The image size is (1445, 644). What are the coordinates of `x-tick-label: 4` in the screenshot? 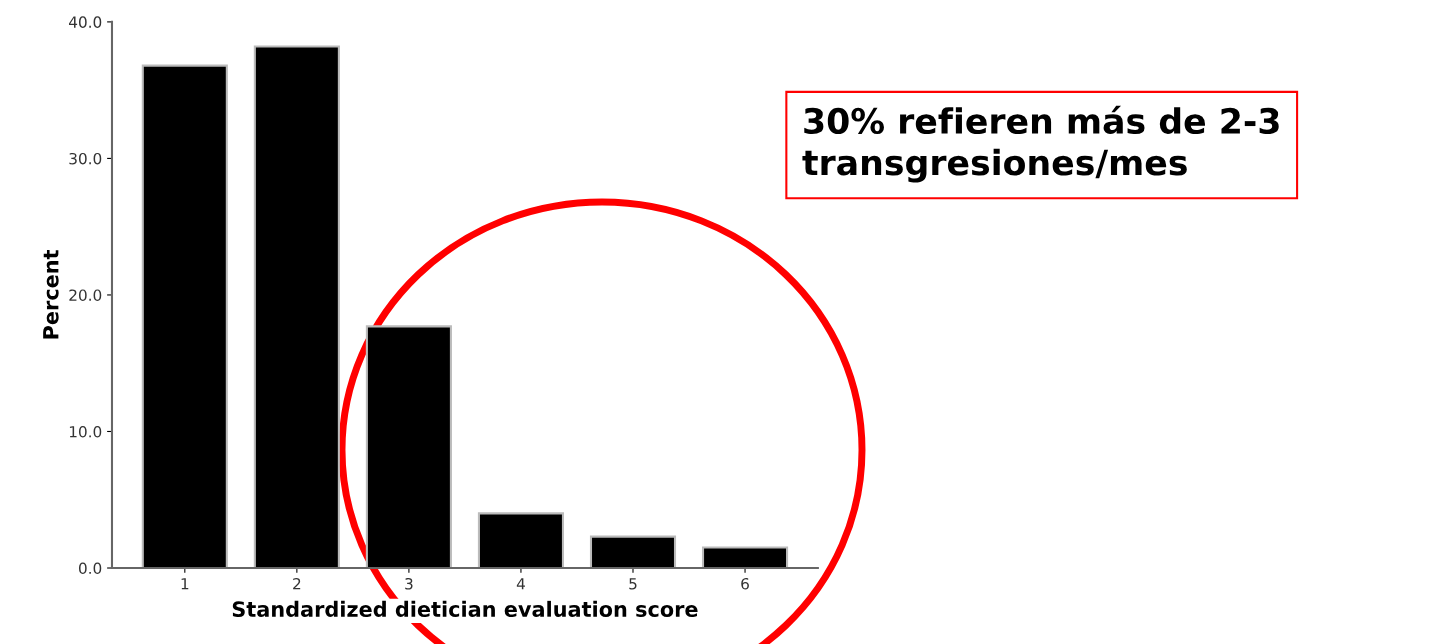 It's located at (520, 584).